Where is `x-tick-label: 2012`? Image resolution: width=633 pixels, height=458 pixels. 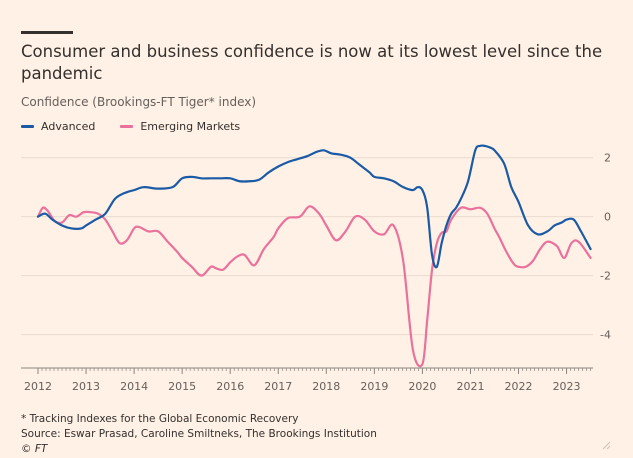
x-tick-label: 2012 is located at coordinates (38, 386).